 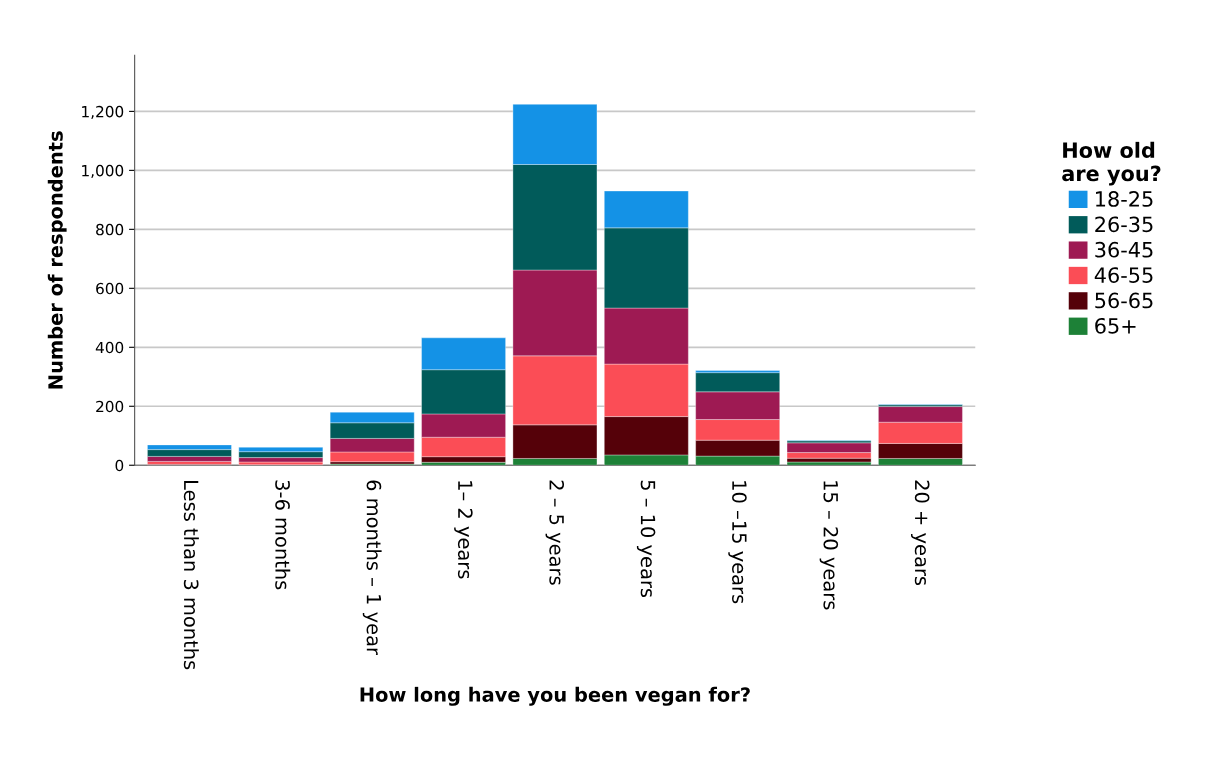 I want to click on legend-label: 56-65, so click(x=1124, y=300).